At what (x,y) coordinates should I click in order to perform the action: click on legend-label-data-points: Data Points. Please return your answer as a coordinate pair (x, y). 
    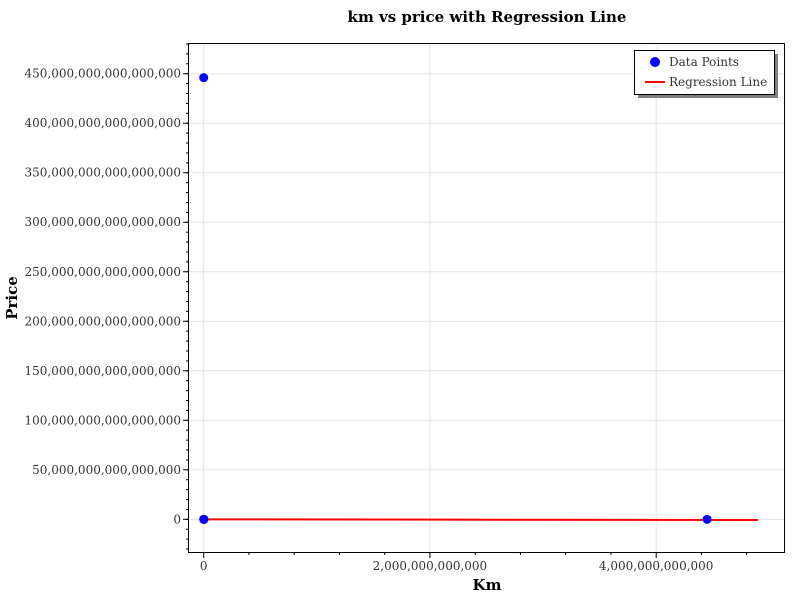
    Looking at the image, I should click on (704, 62).